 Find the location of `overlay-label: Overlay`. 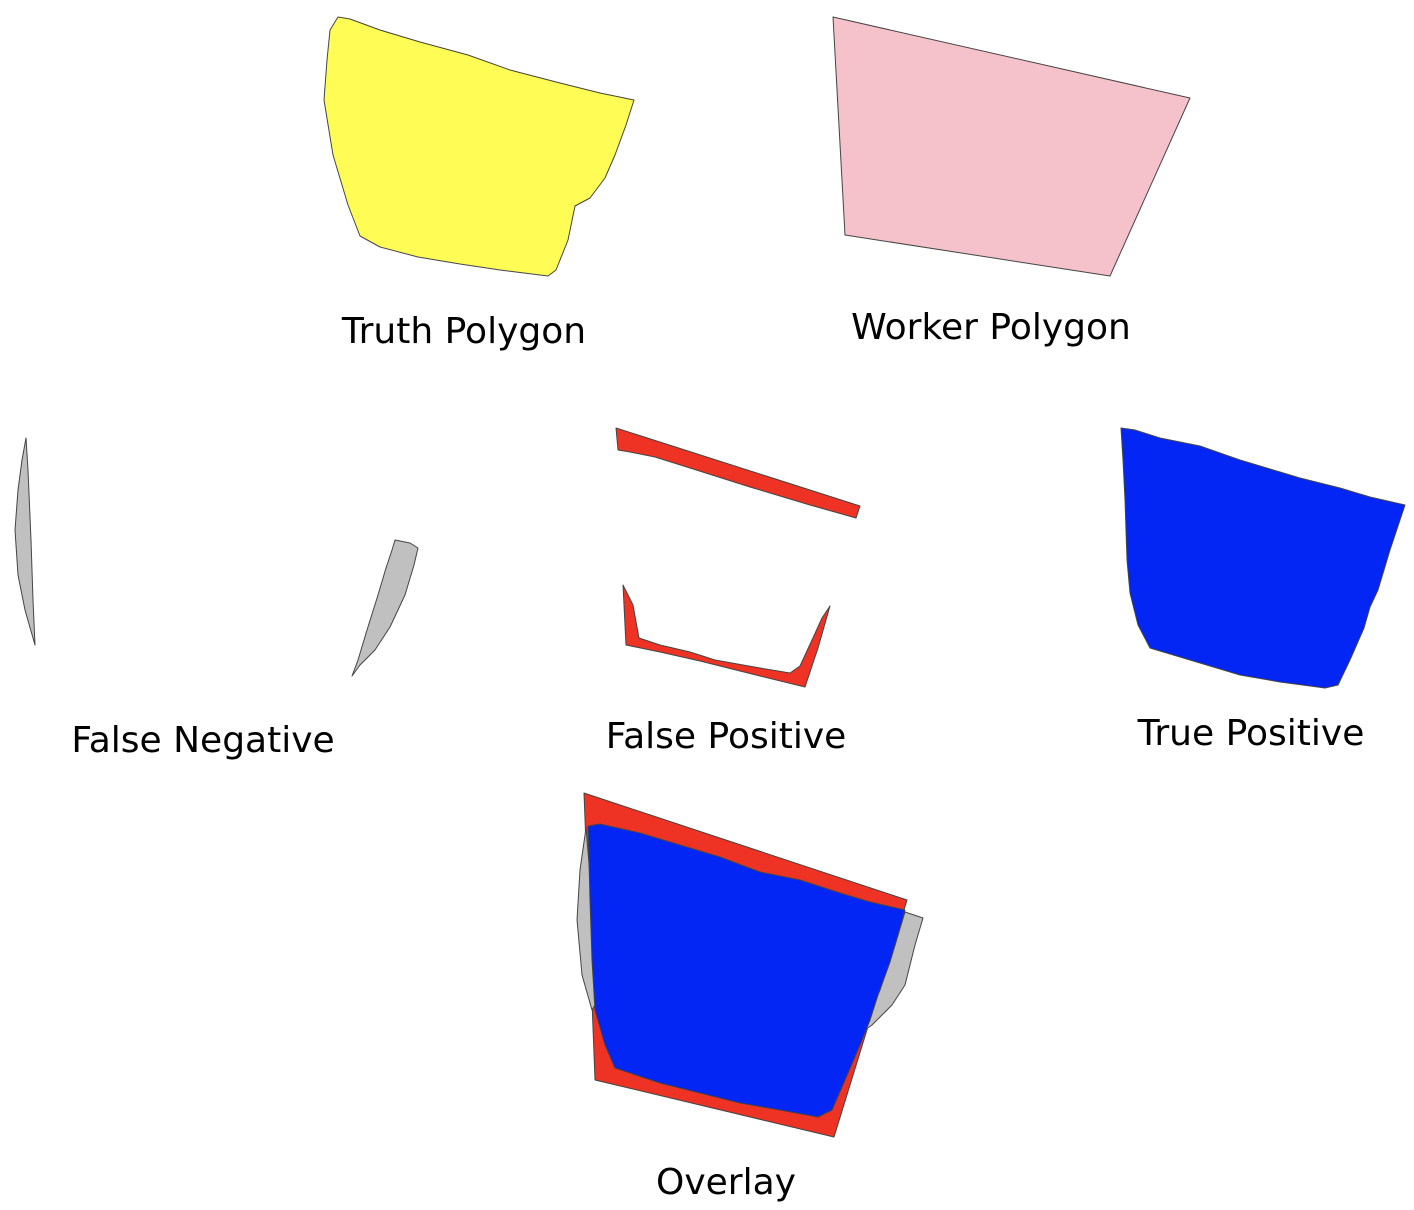

overlay-label: Overlay is located at coordinates (726, 1182).